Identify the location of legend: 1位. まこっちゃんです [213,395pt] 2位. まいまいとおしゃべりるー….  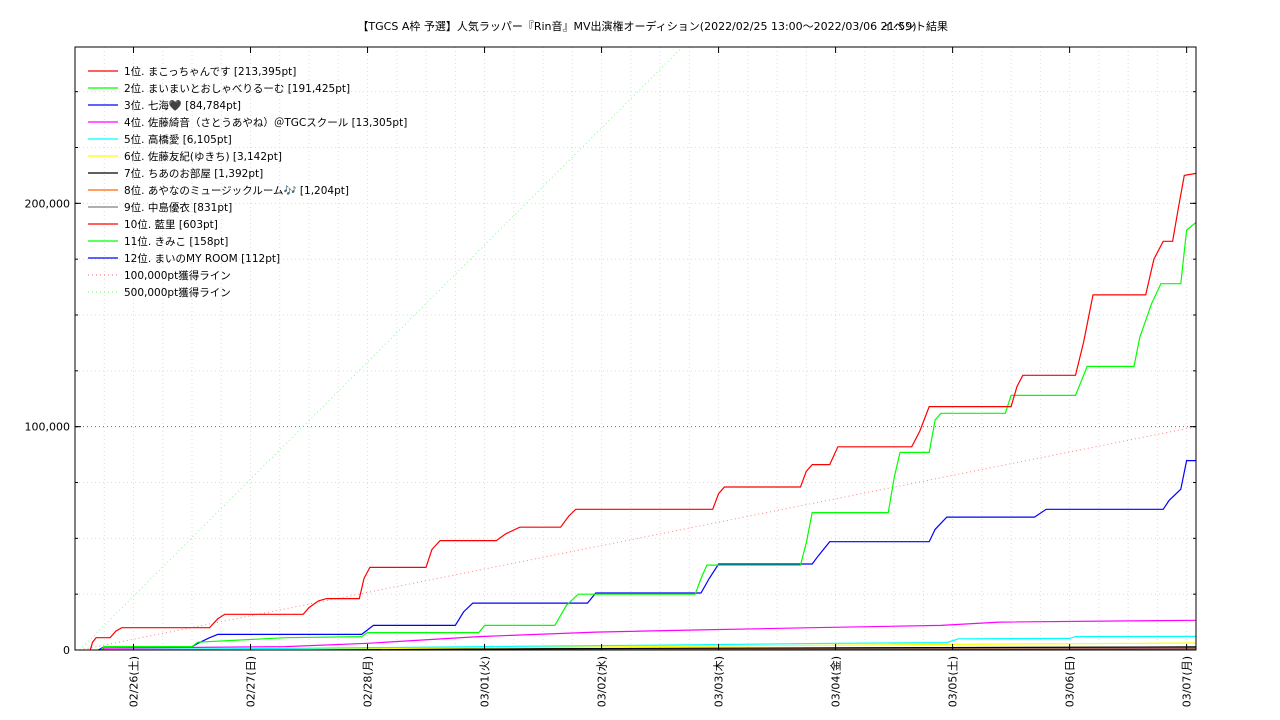
(247, 182).